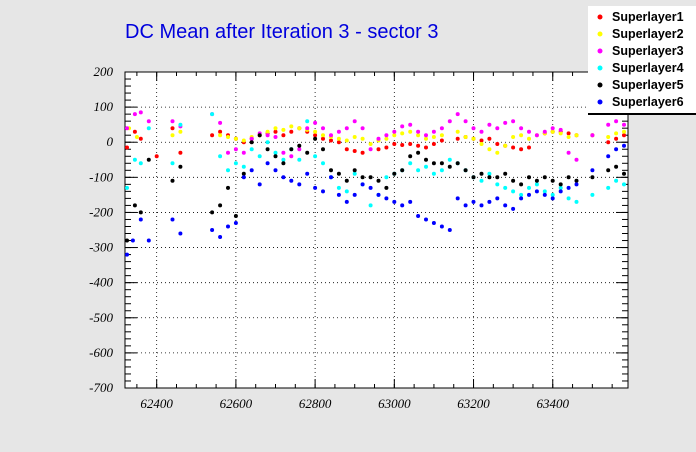 The width and height of the screenshot is (696, 452). What do you see at coordinates (473, 403) in the screenshot?
I see `x-tick-label: 63200` at bounding box center [473, 403].